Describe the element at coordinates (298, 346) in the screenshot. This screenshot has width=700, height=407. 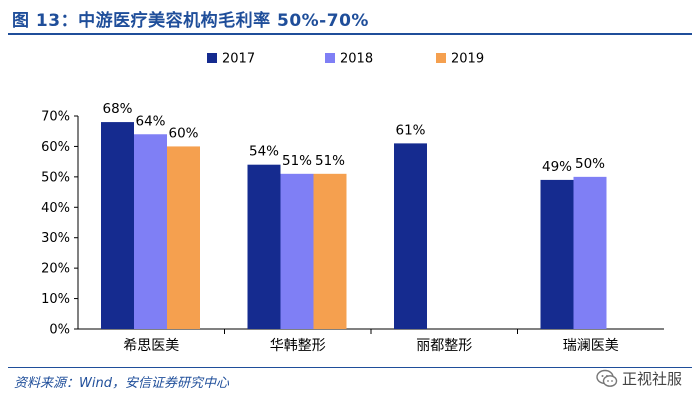
I see `x-category-label: 华韩整形` at that location.